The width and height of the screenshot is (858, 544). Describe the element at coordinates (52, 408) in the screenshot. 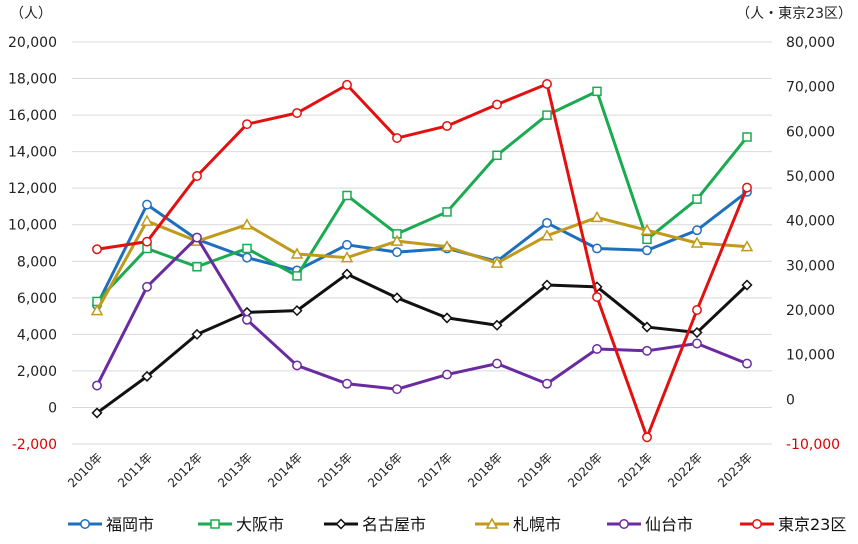

I see `left-tick-label: 0` at that location.